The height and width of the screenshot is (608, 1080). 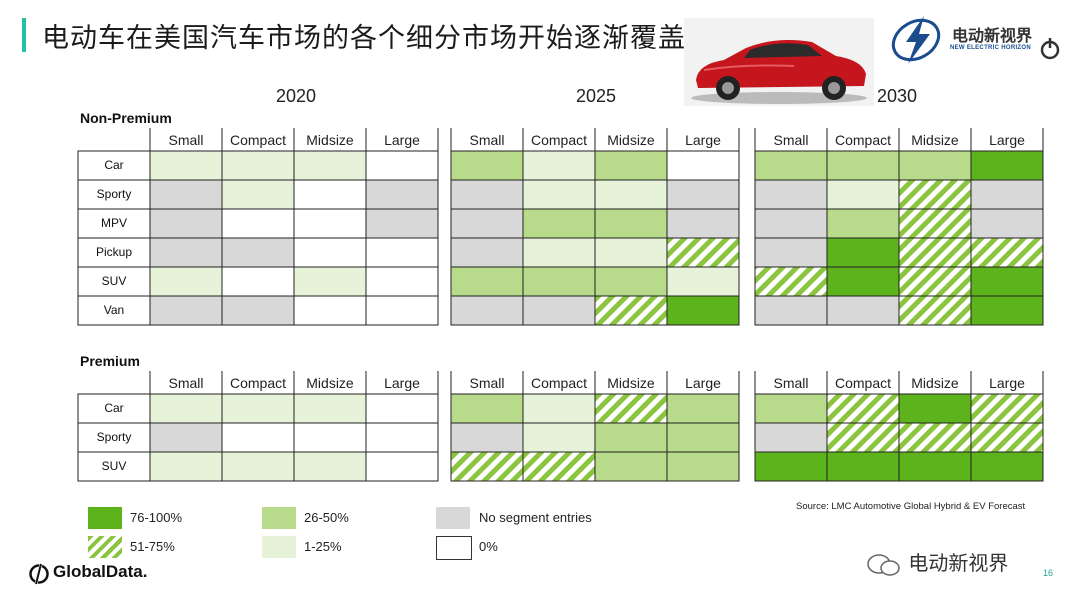 I want to click on year-label: 2020, so click(x=296, y=96).